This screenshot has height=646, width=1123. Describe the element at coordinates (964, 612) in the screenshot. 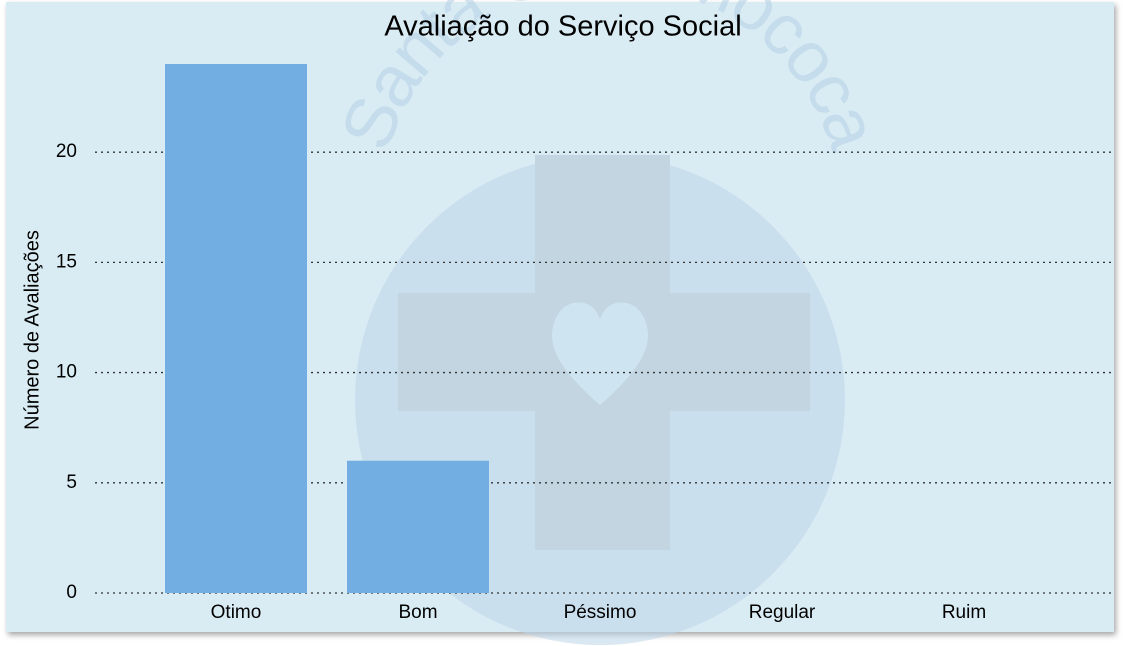

I see `x-tick-label: Ruim` at that location.